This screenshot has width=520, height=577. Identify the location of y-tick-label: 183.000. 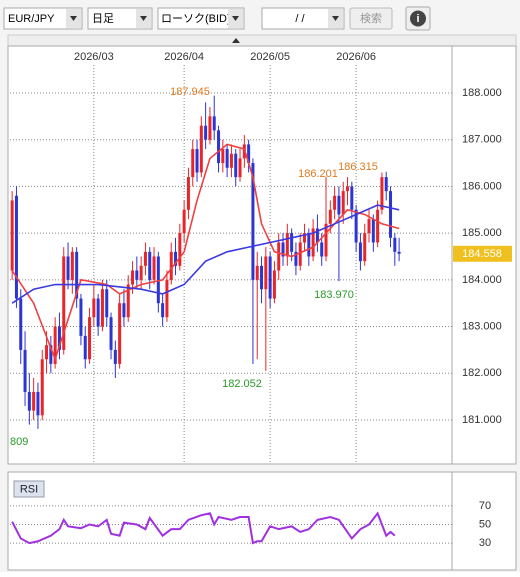
(482, 326).